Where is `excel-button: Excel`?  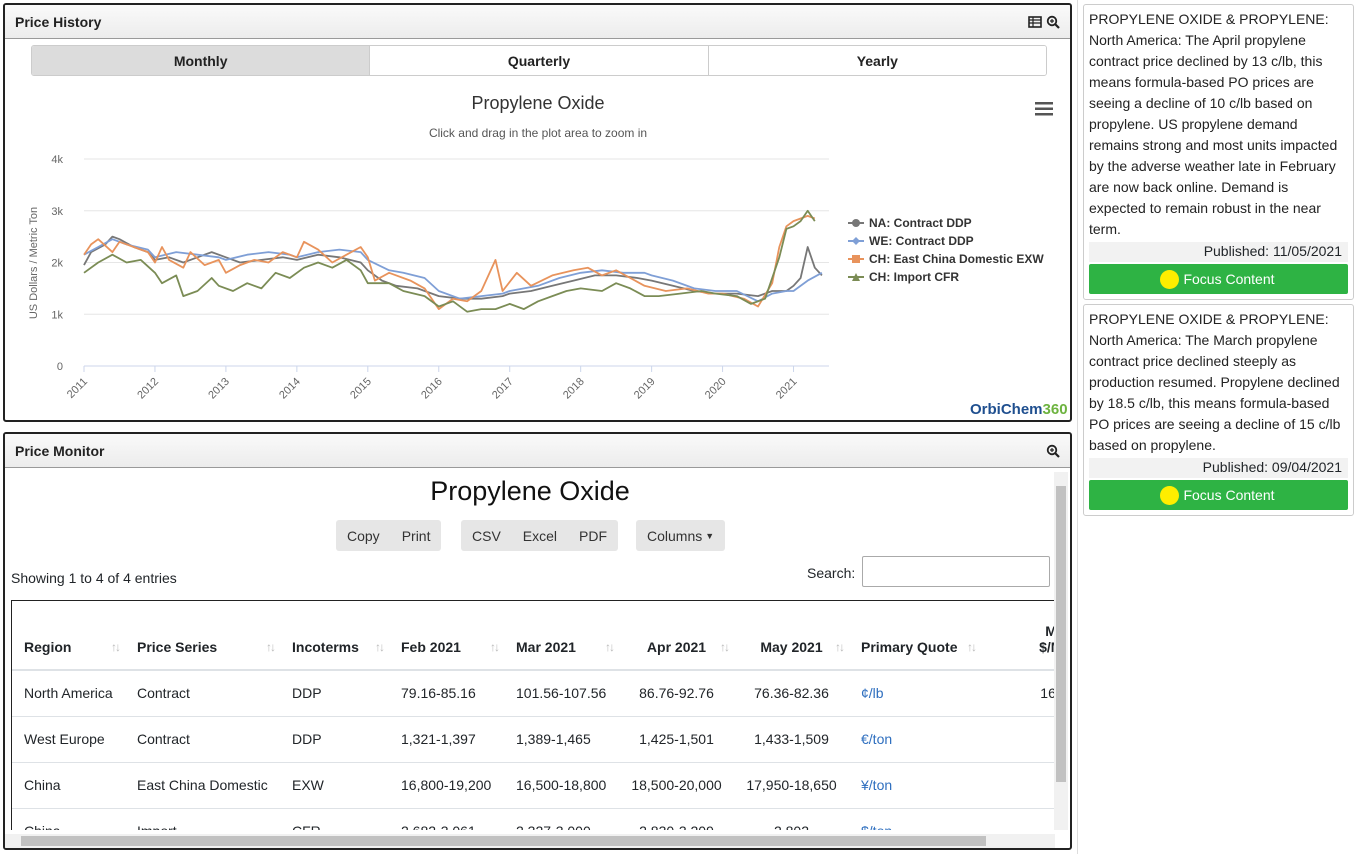 excel-button: Excel is located at coordinates (540, 535).